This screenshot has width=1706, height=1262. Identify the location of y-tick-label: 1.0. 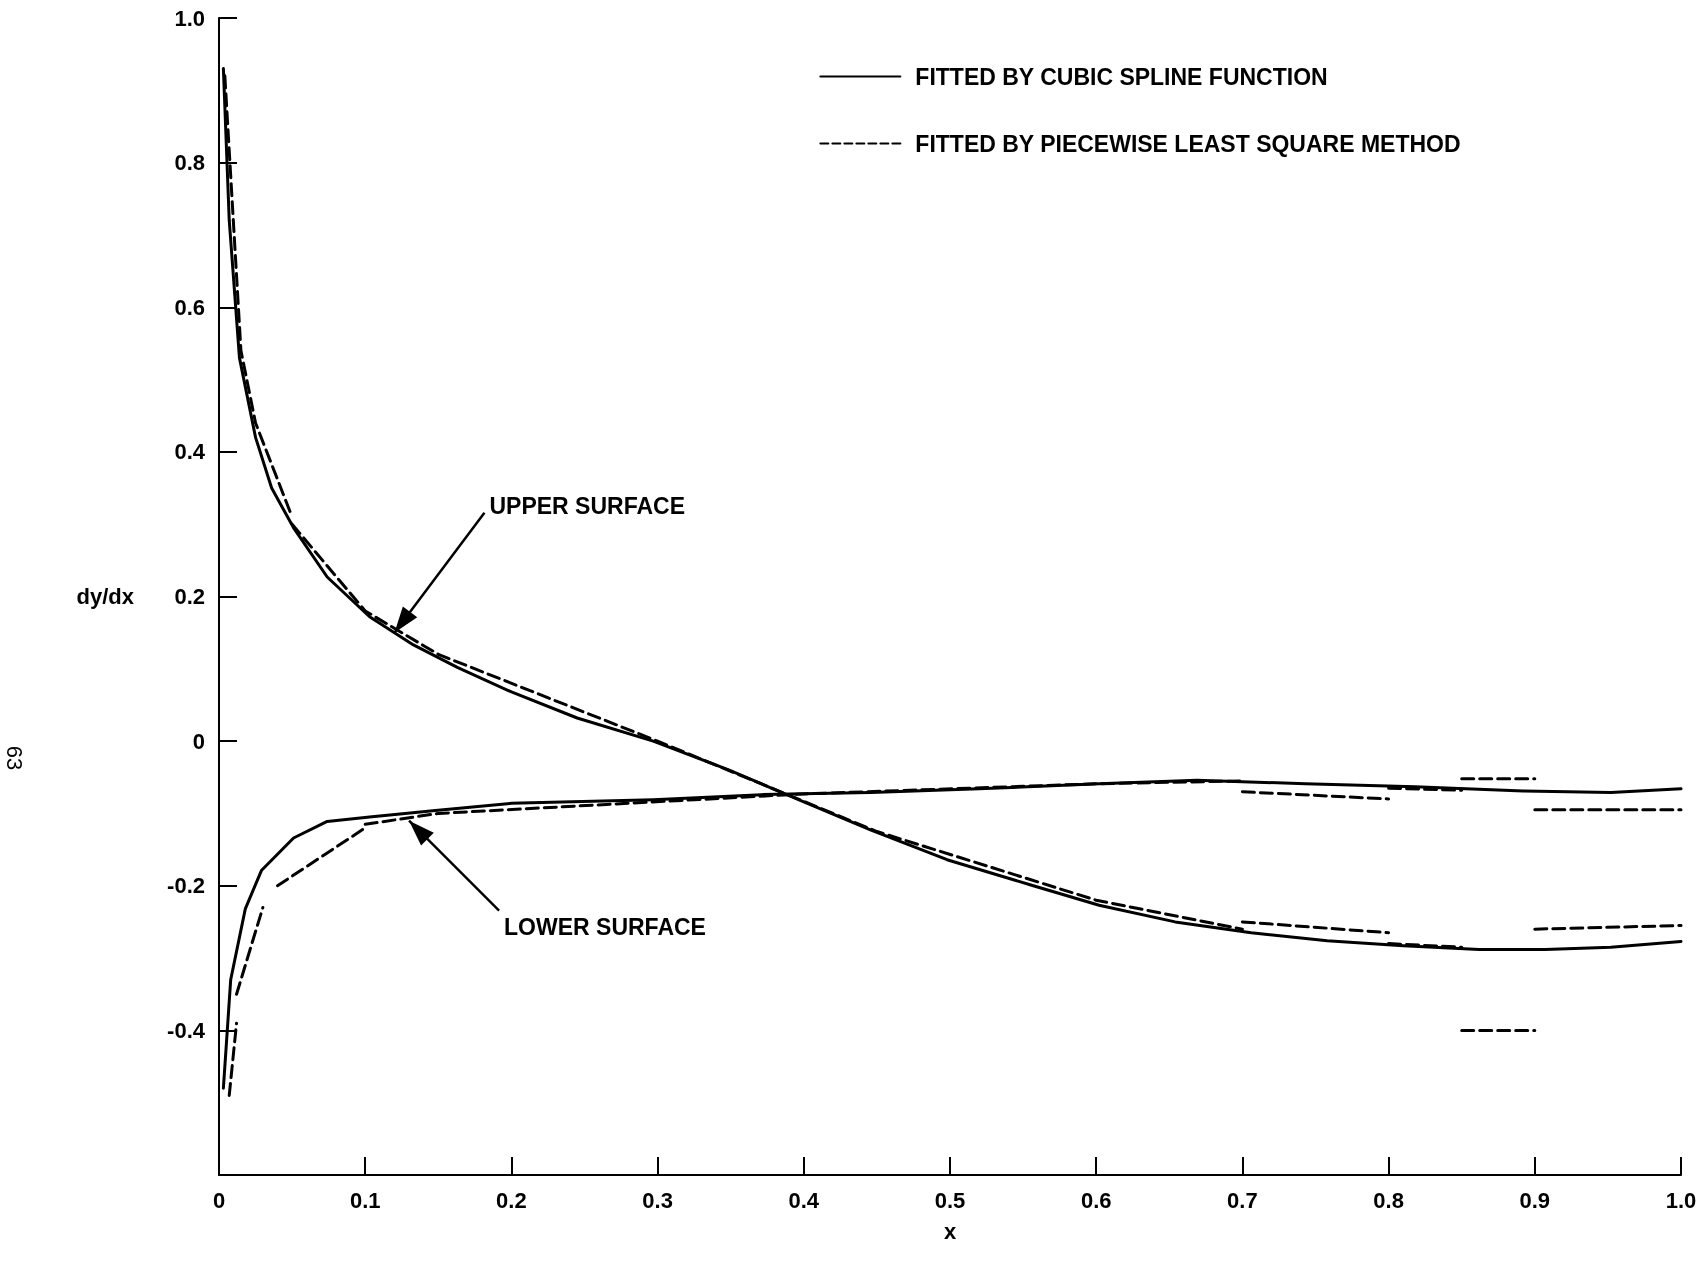
(189, 18).